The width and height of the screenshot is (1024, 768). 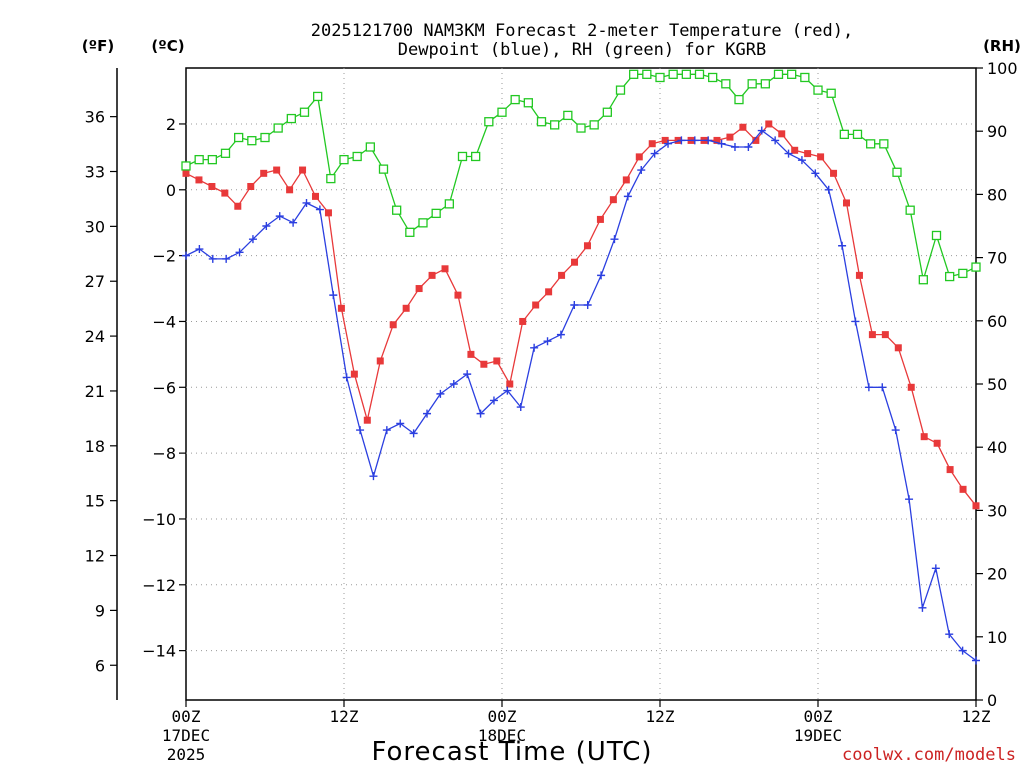 What do you see at coordinates (95, 281) in the screenshot?
I see `fahrenheit-tick-label: 27` at bounding box center [95, 281].